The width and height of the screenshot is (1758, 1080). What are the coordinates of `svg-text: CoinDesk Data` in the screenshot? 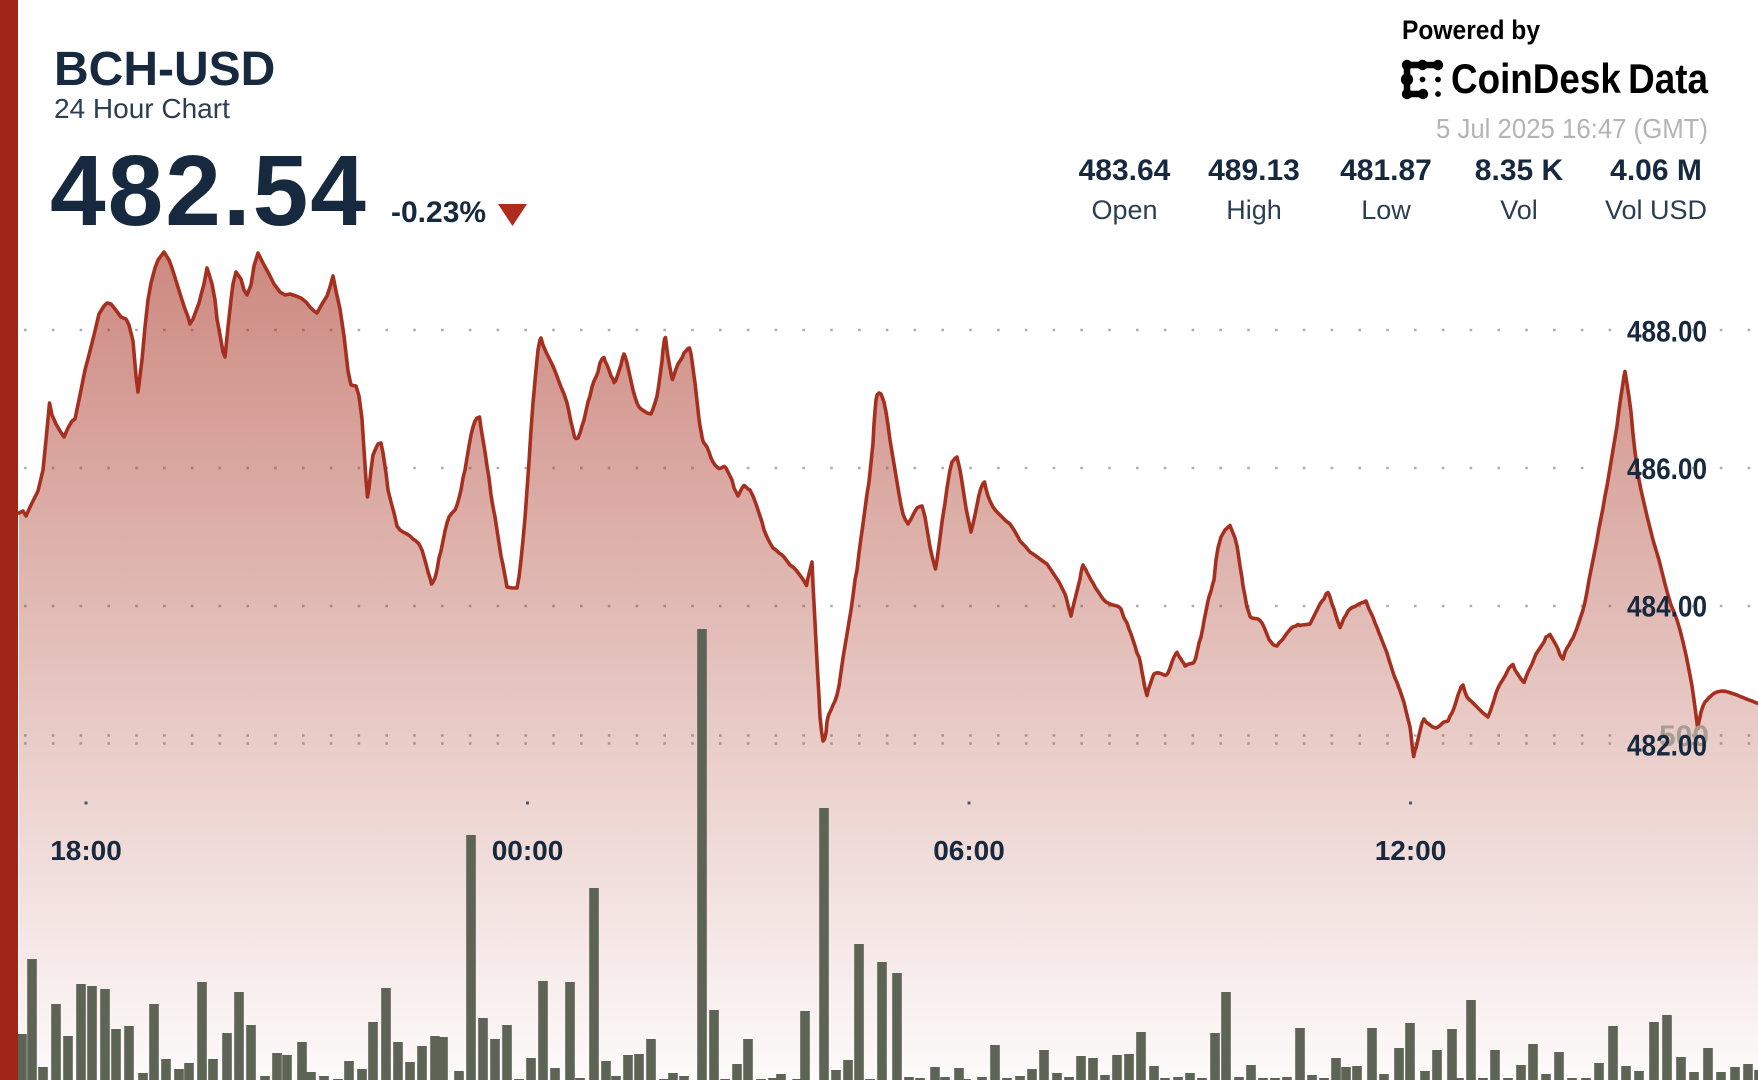 It's located at (1580, 78).